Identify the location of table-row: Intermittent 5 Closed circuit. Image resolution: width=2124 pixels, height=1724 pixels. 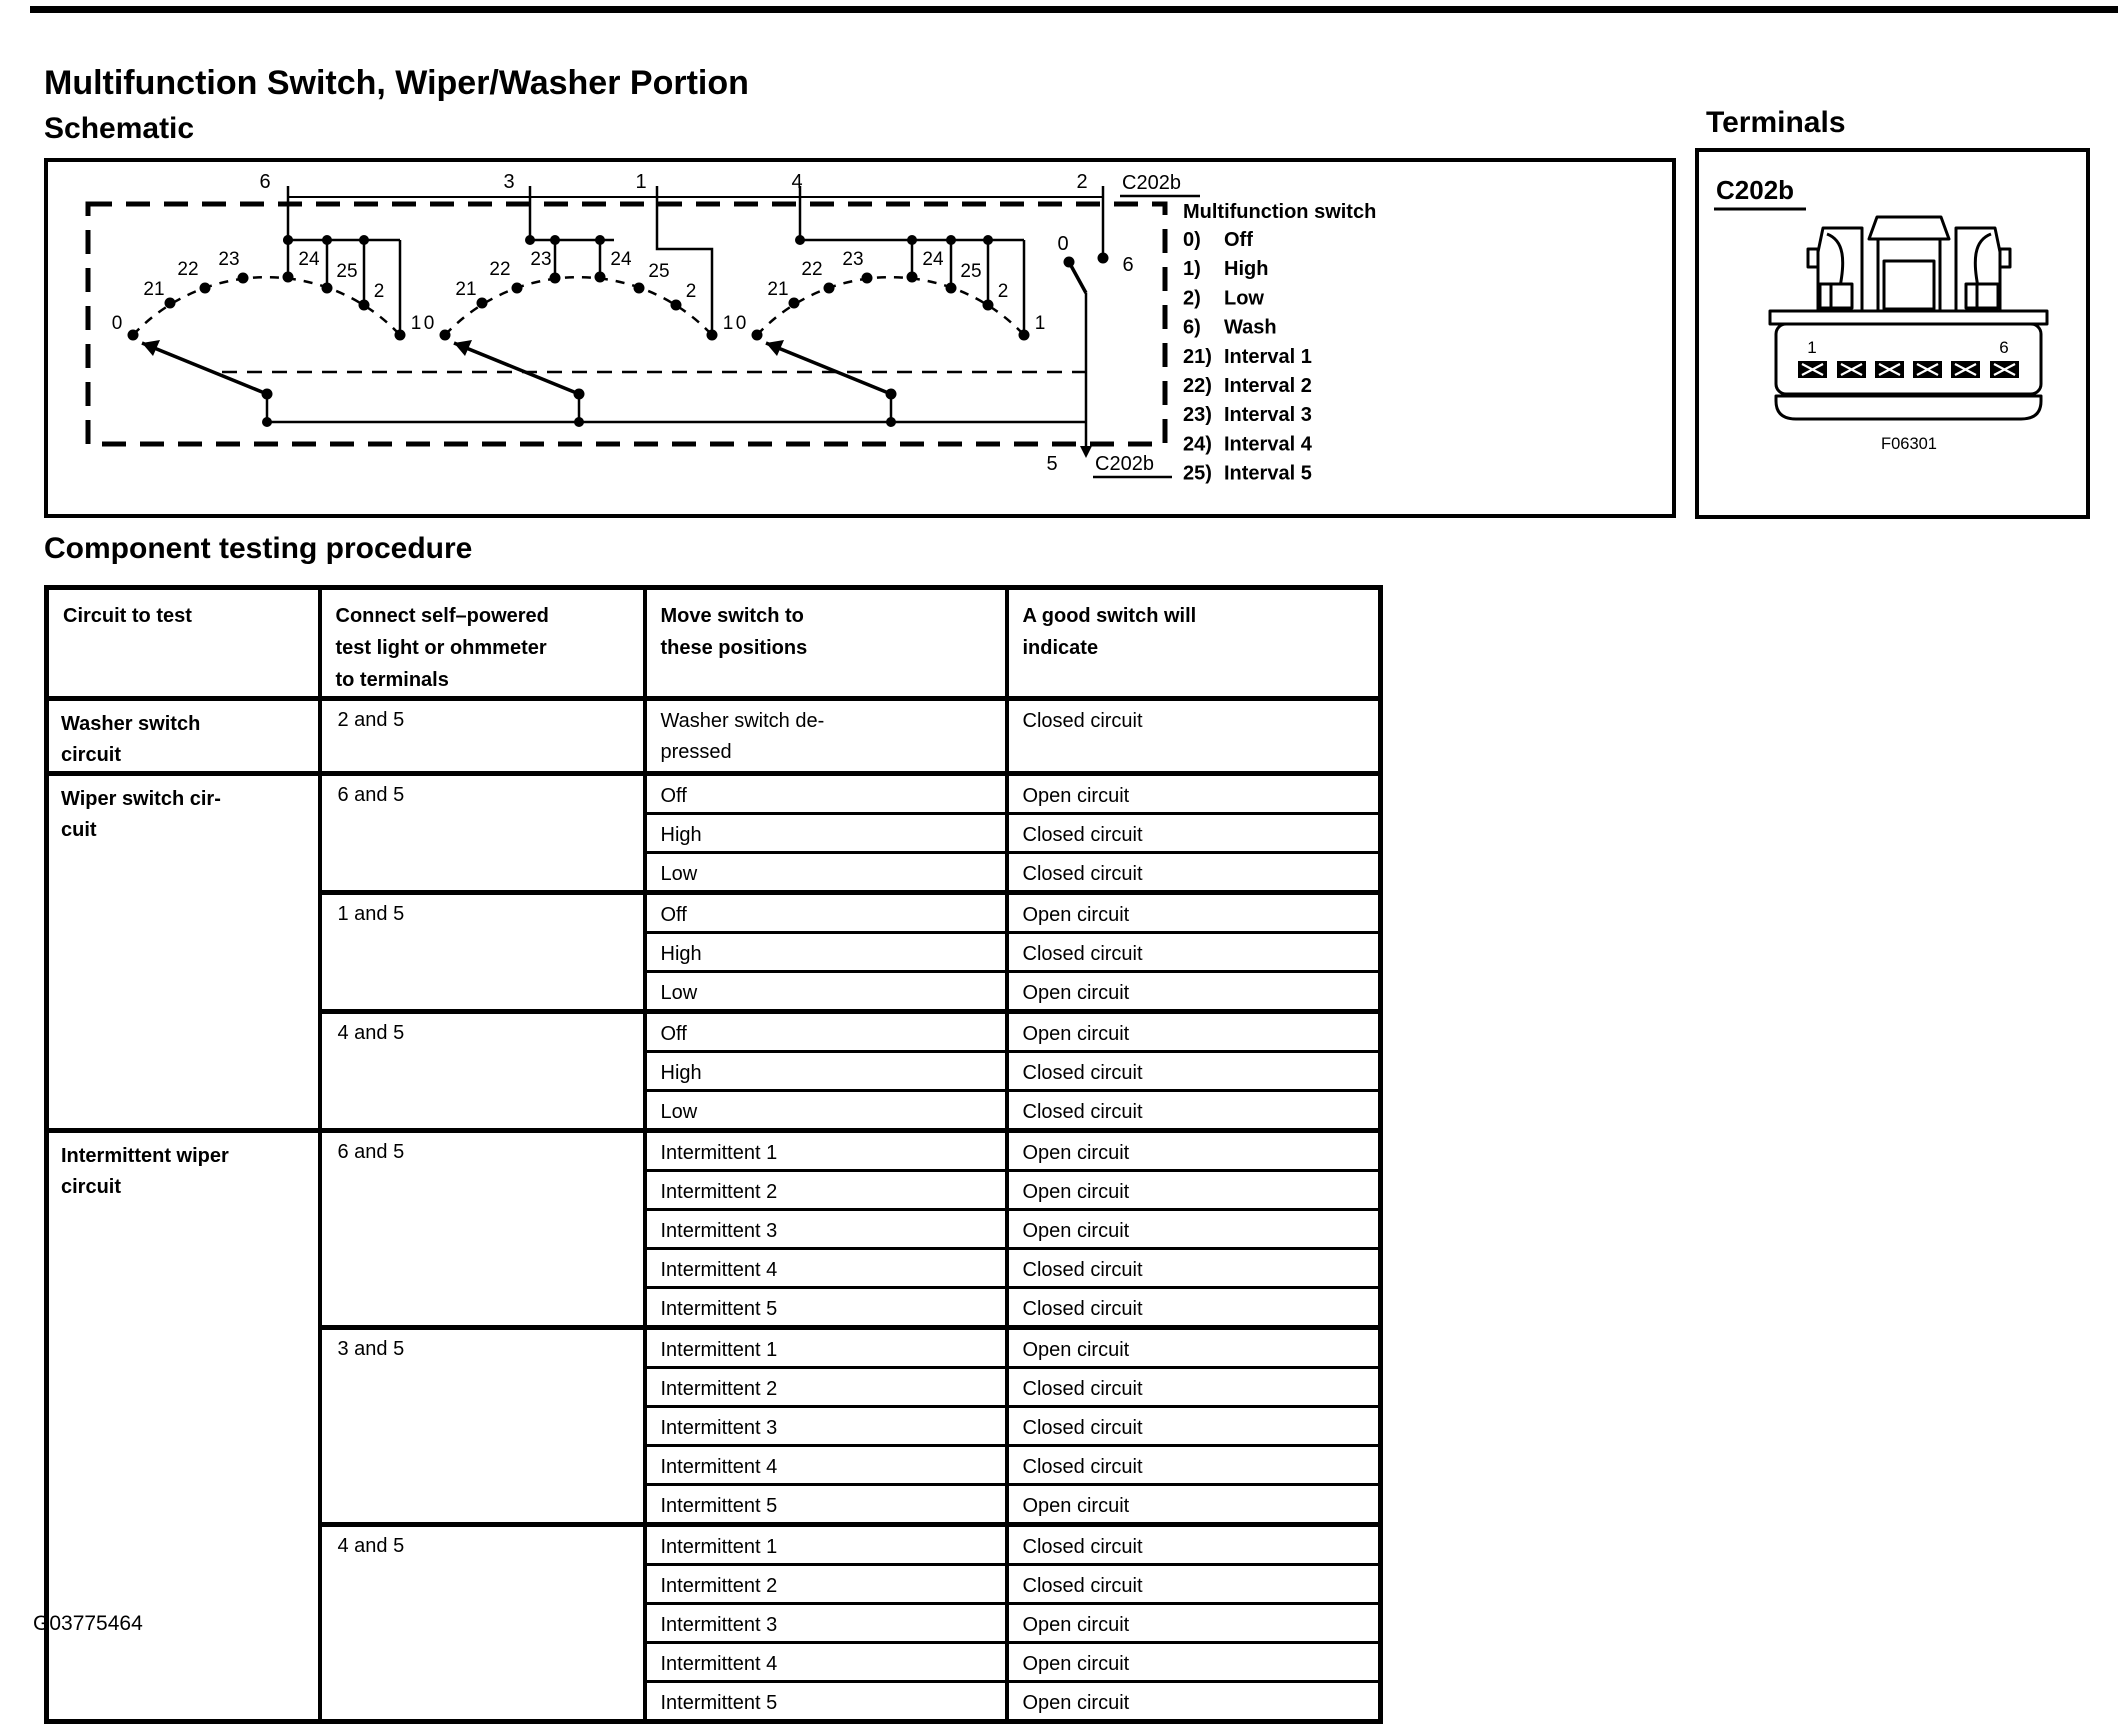
(715, 1307).